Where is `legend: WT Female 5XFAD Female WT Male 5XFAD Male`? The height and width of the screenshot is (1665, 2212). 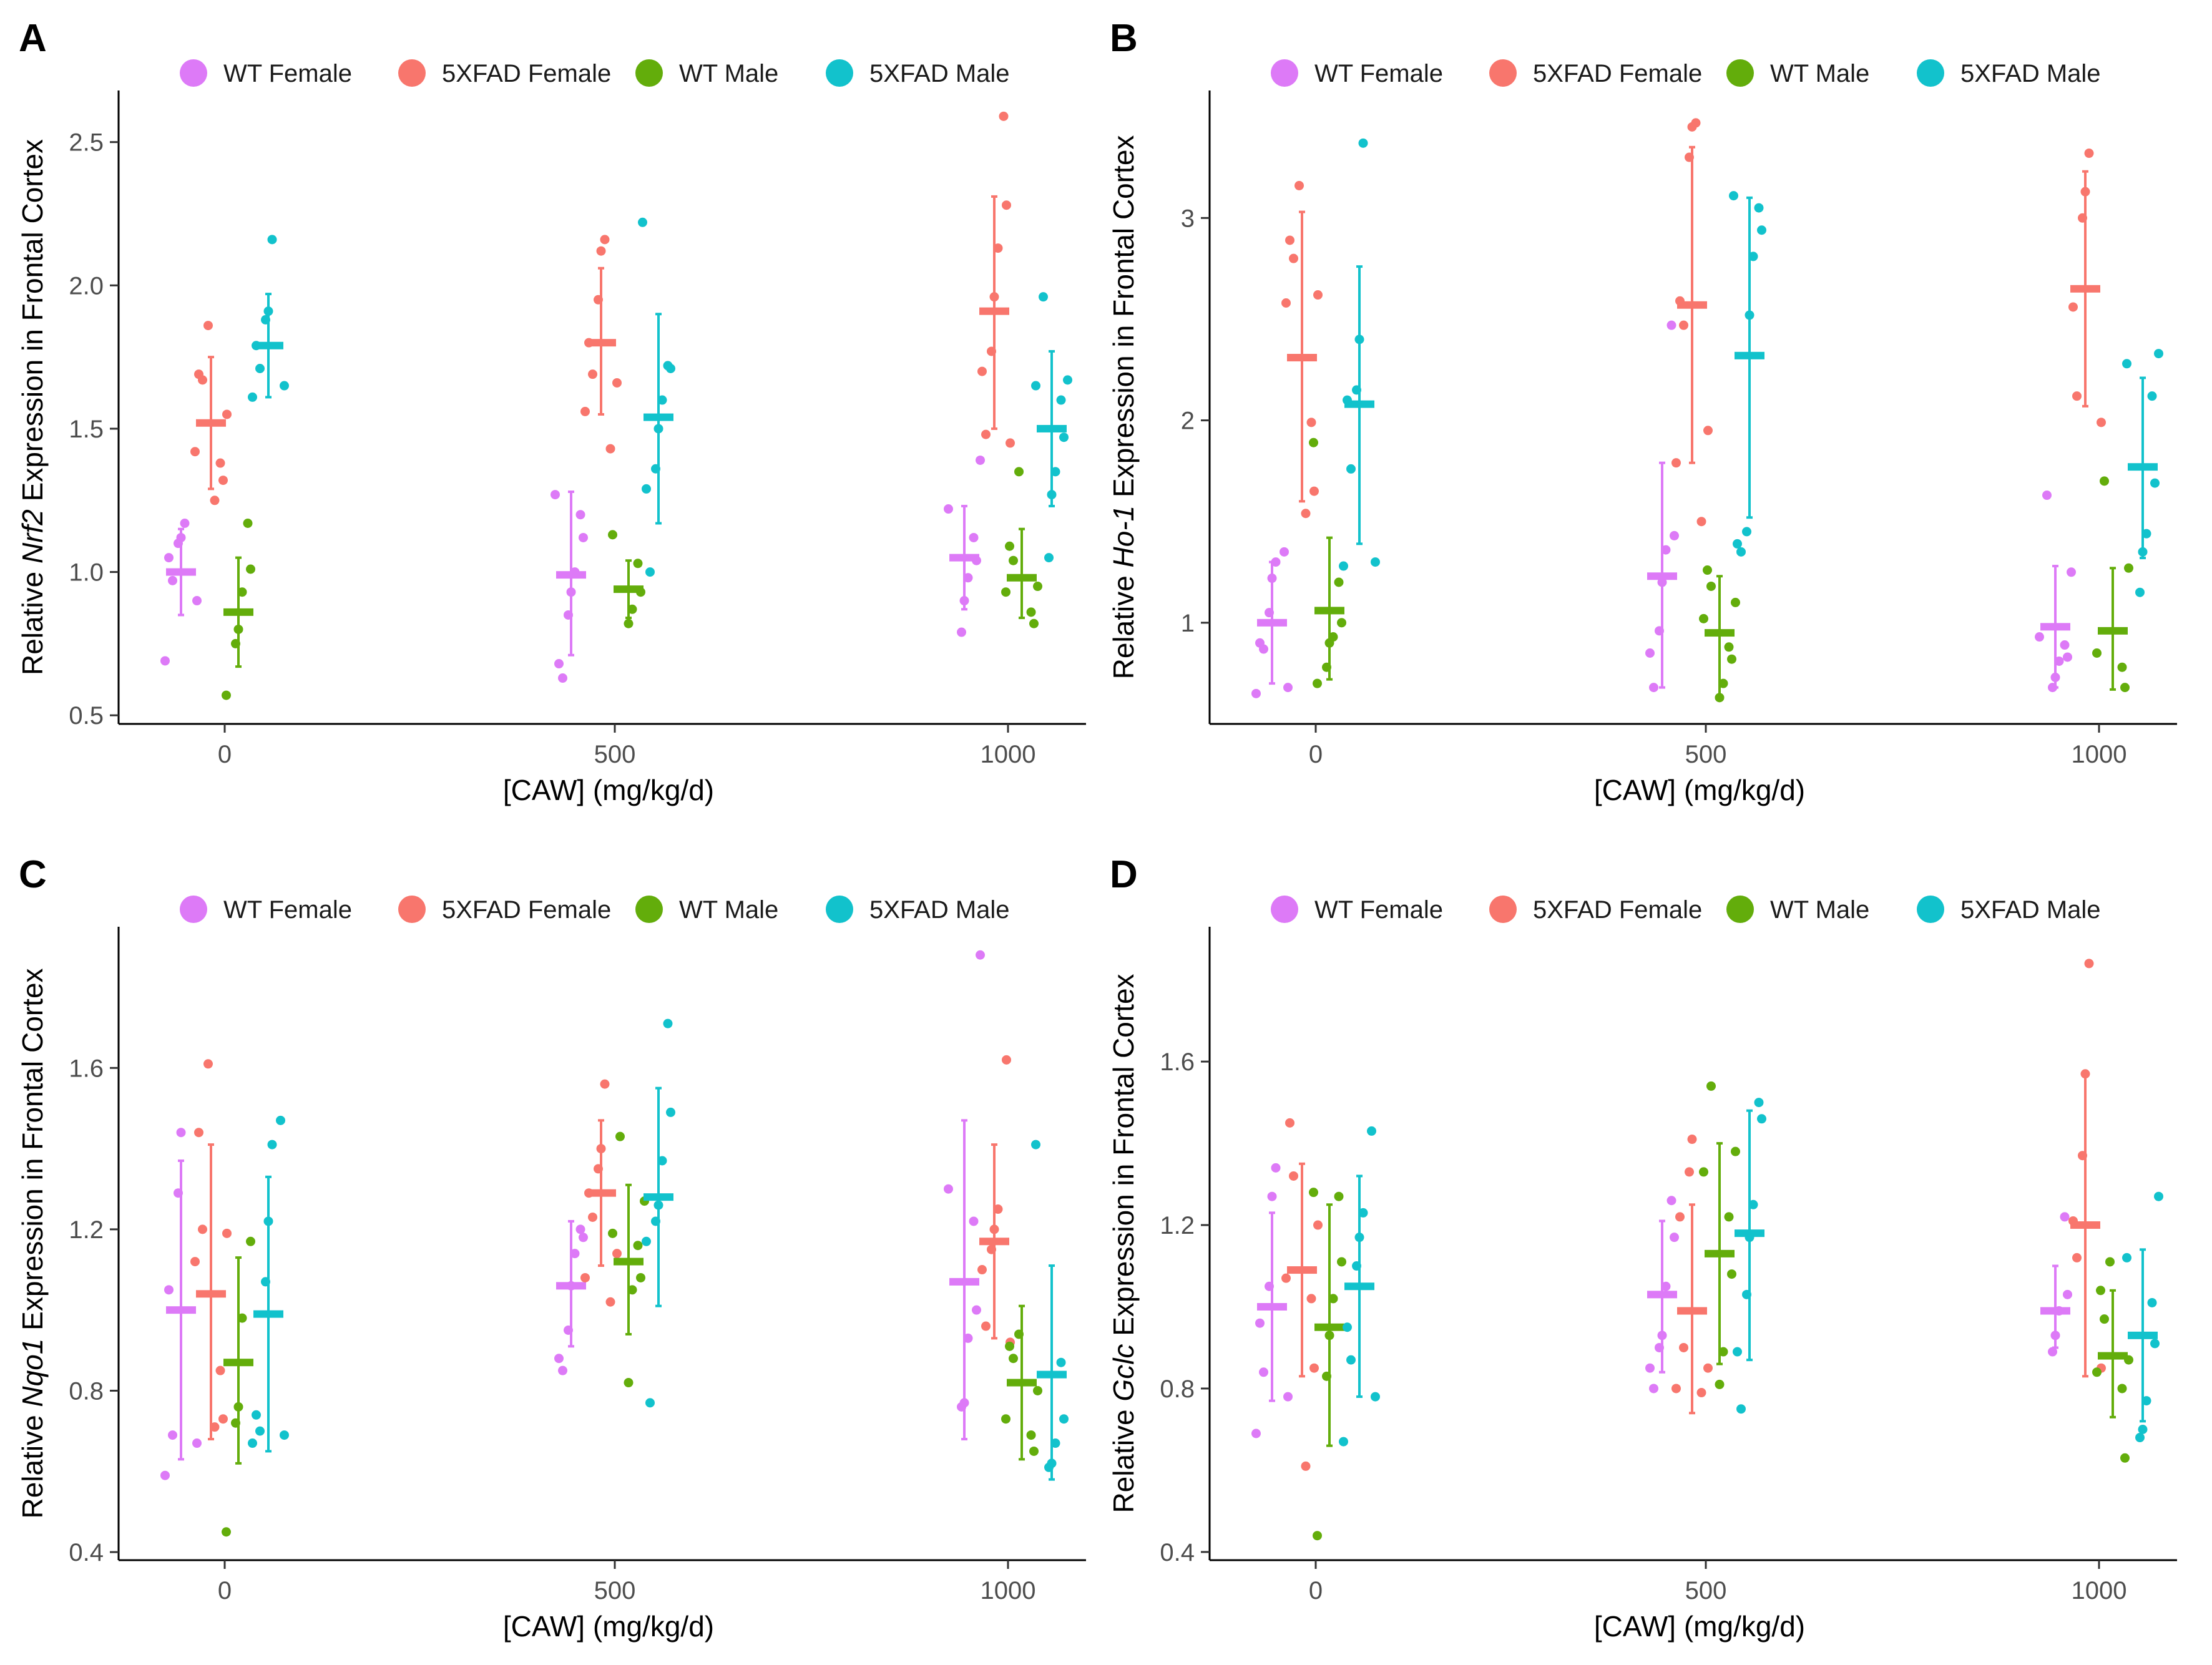
legend: WT Female 5XFAD Female WT Male 5XFAD Male is located at coordinates (1686, 73).